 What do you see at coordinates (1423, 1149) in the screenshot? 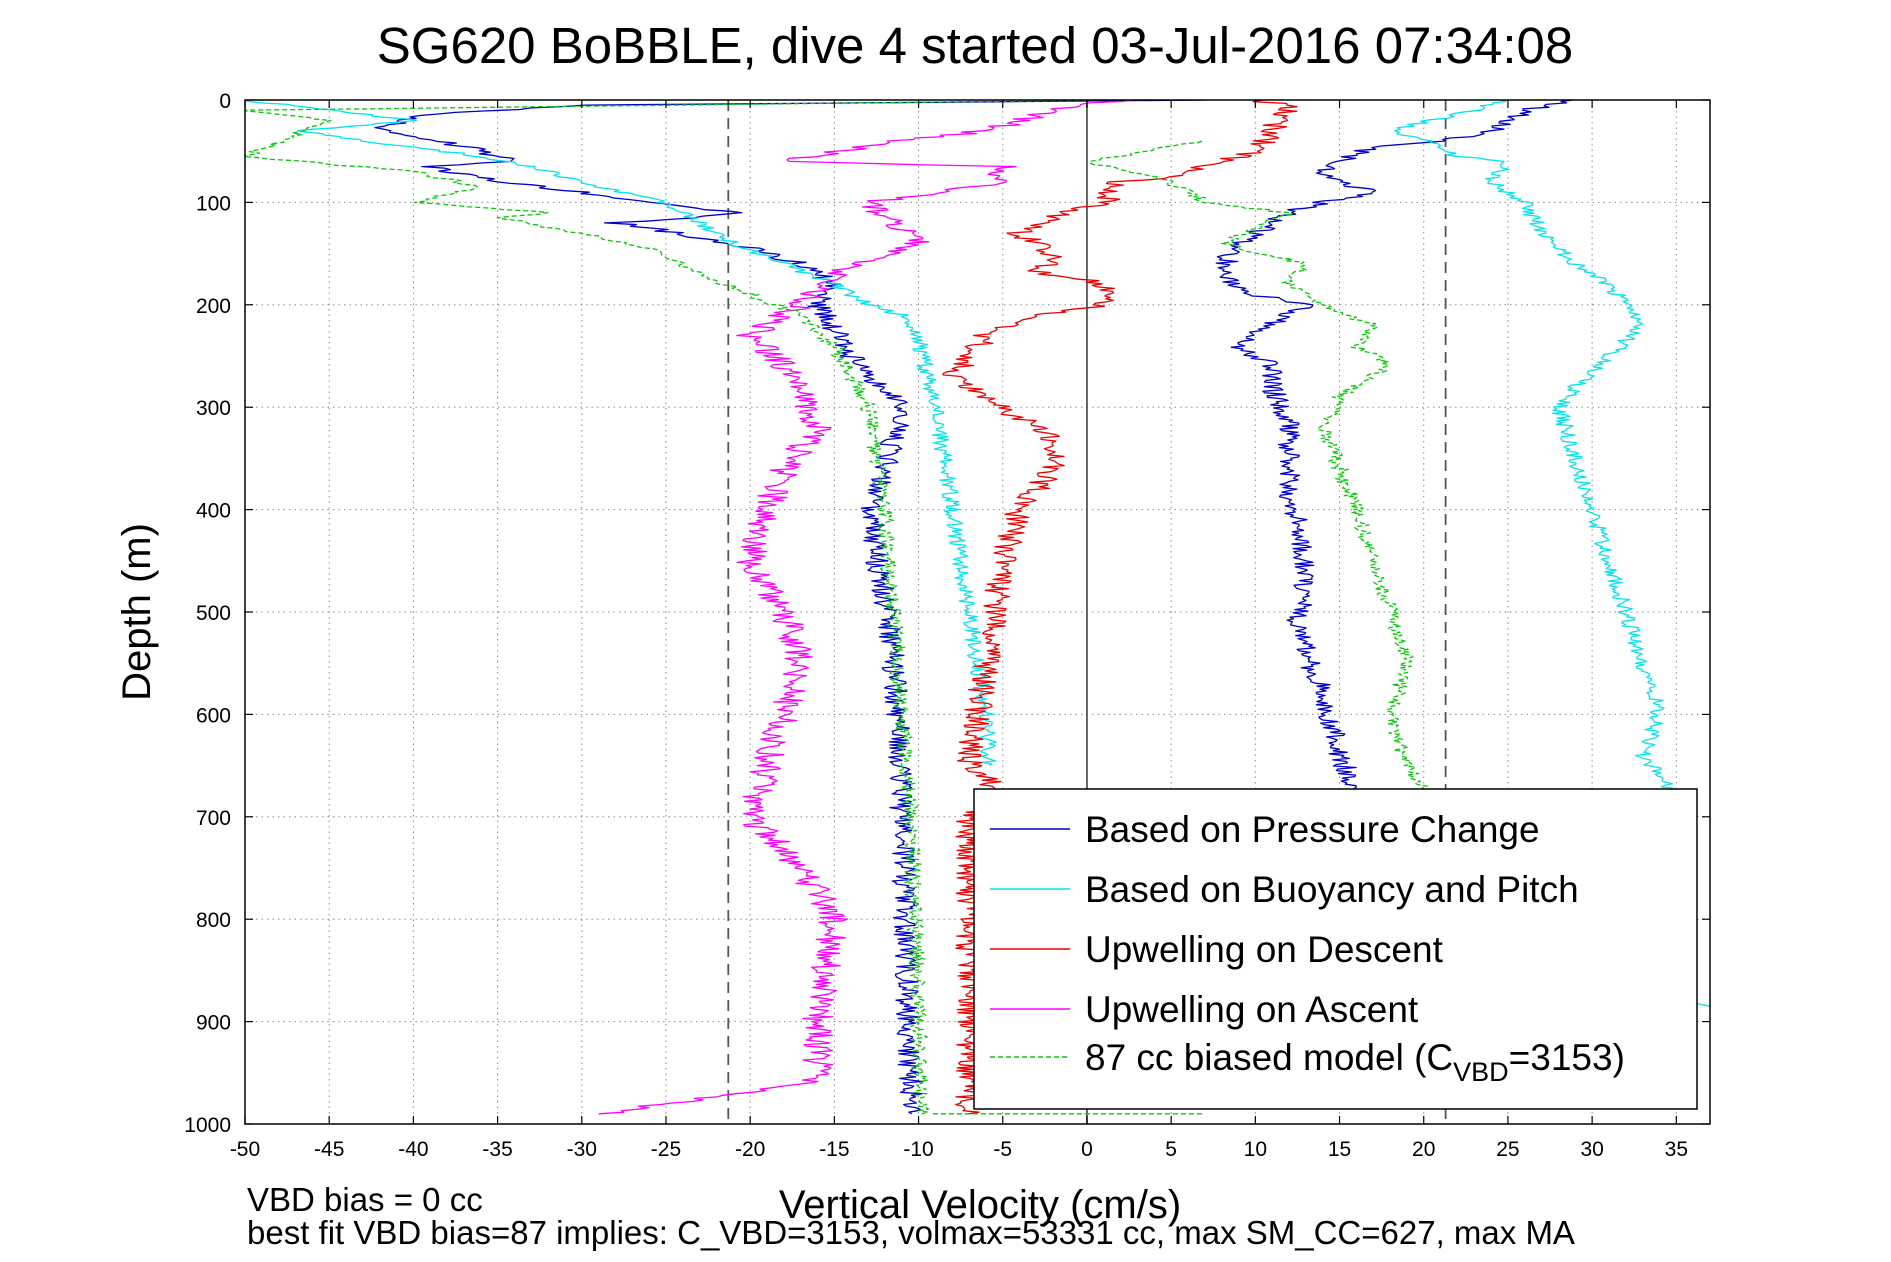
I see `x-tick-label: 20` at bounding box center [1423, 1149].